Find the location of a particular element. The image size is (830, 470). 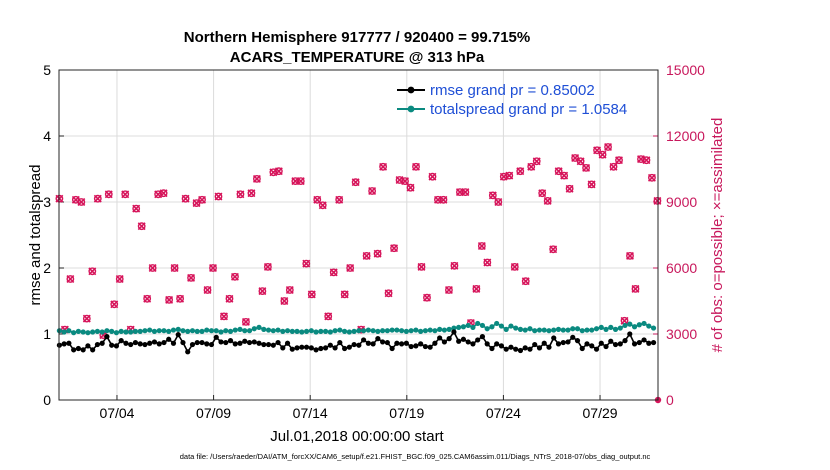

y2-tick-label: 0 is located at coordinates (670, 400).